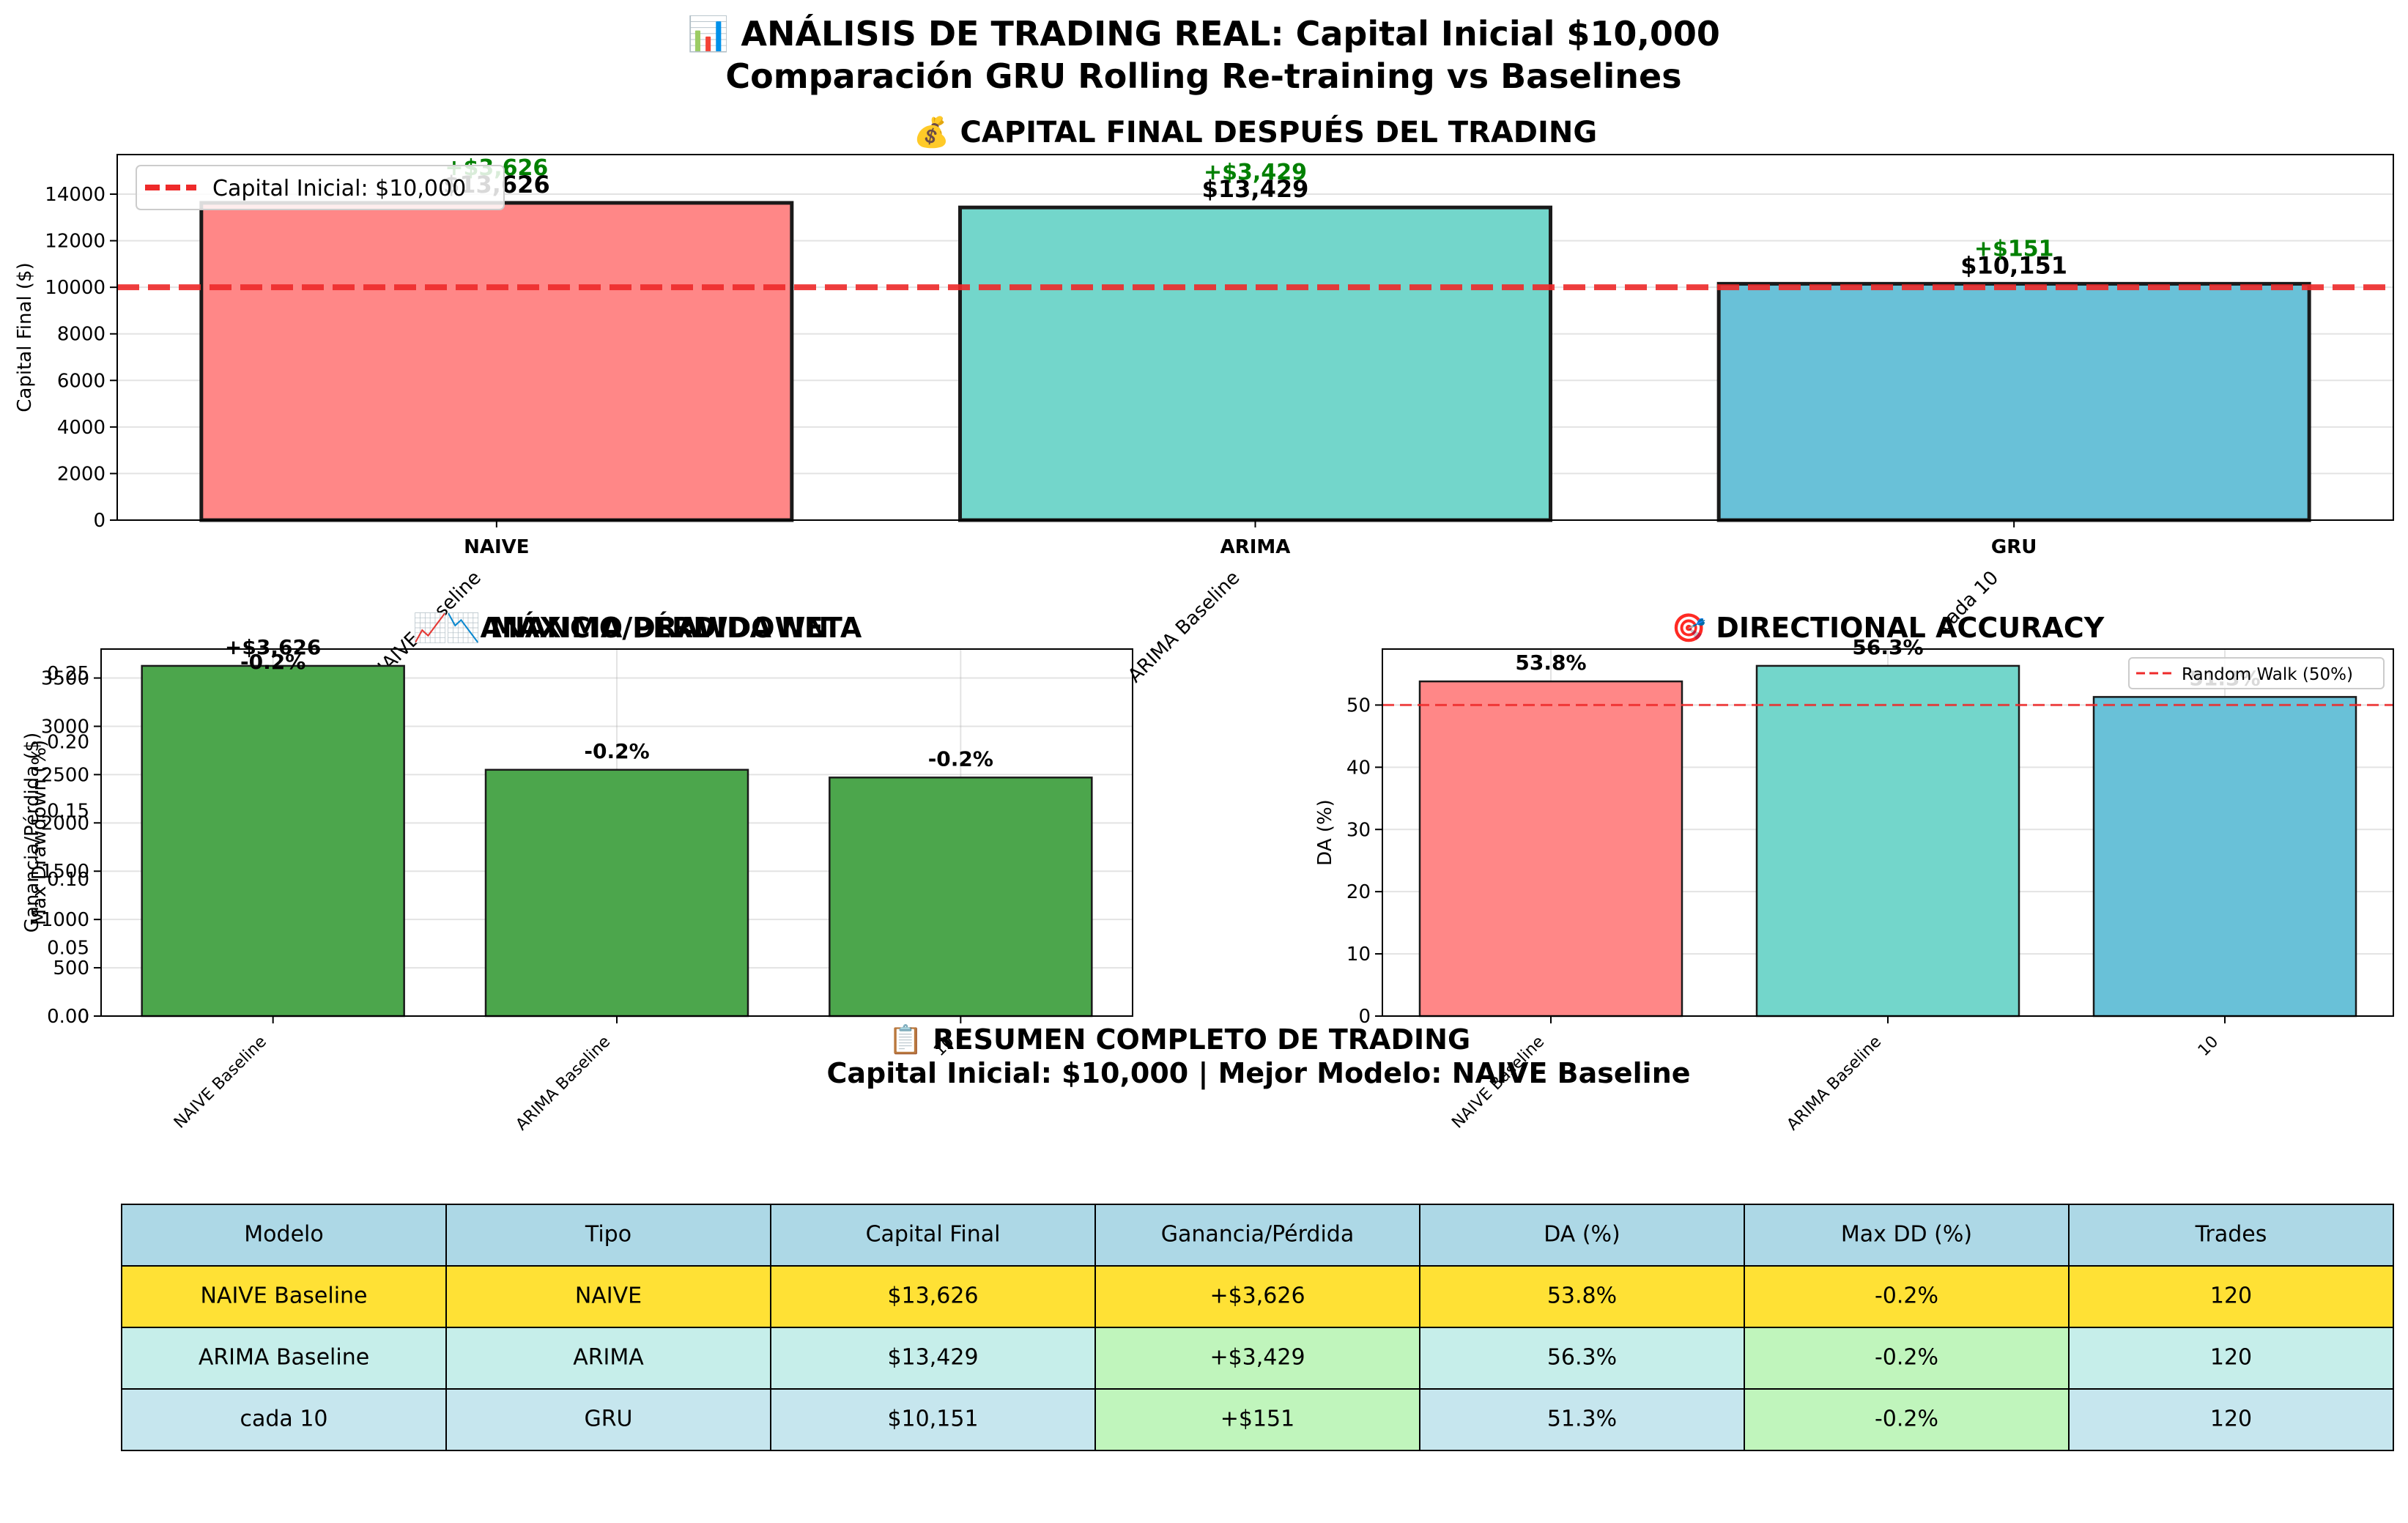 This screenshot has width=2408, height=1523. What do you see at coordinates (1887, 647) in the screenshot?
I see `bar-value-label: 56.3%` at bounding box center [1887, 647].